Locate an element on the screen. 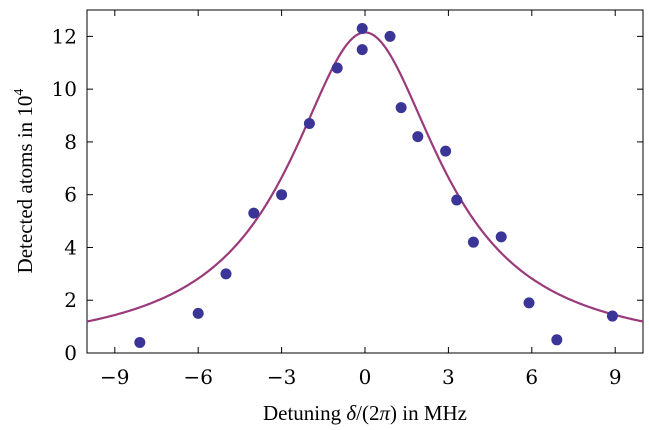  x-axis-label: Detuning δ/(2π) in MHz is located at coordinates (365, 413).